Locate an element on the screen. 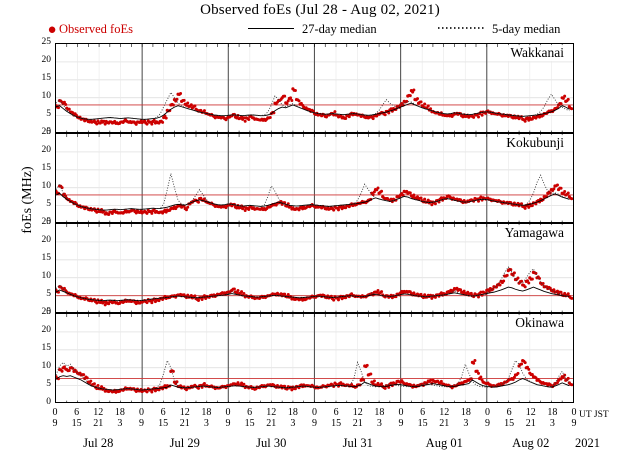  x-day-label: Jul 30 is located at coordinates (271, 443).